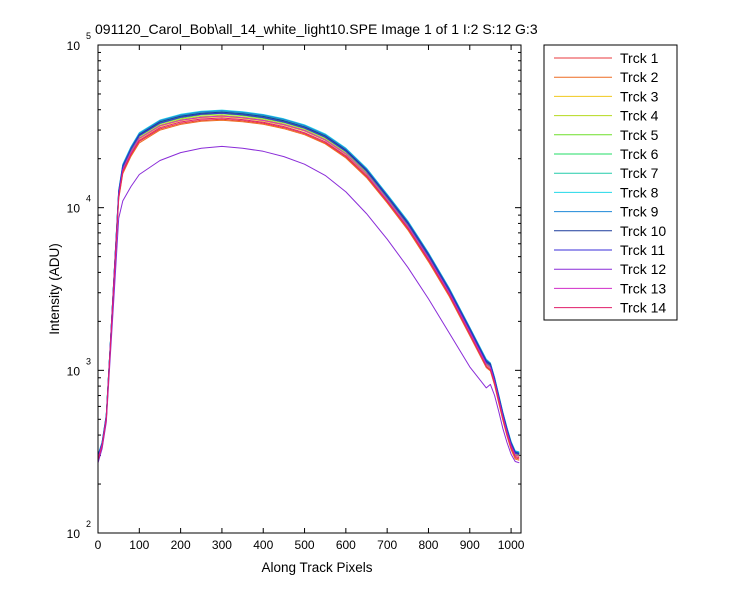 The image size is (750, 600). I want to click on y-tick-exponent: 2, so click(88, 524).